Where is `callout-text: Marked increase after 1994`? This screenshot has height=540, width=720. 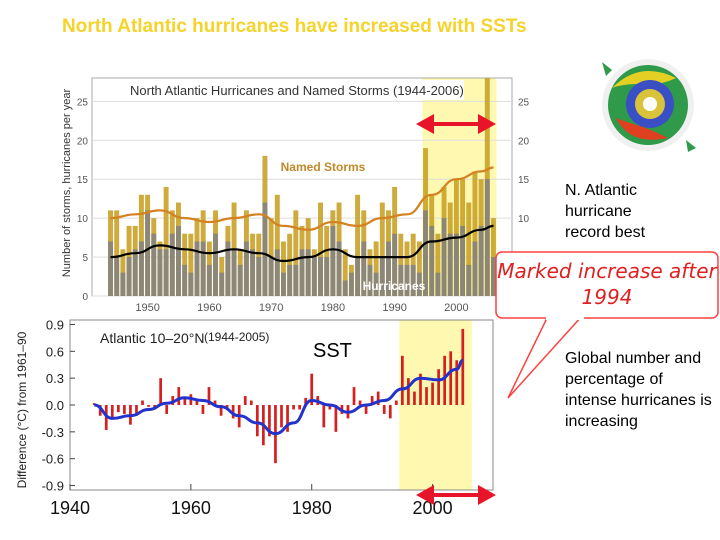 callout-text: Marked increase after 1994 is located at coordinates (607, 284).